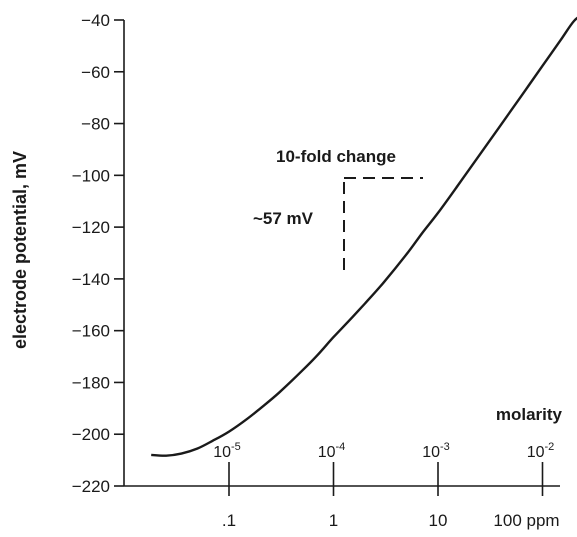 This screenshot has height=537, width=577. I want to click on molarity-axis: molarity 10⁻⁵ 10⁻⁴ 10⁻³ 10⁻², so click(388, 445).